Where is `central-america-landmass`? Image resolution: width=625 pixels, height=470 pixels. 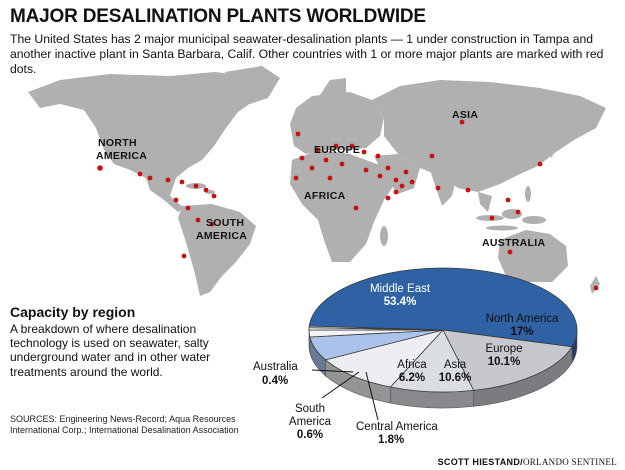 central-america-landmass is located at coordinates (165, 195).